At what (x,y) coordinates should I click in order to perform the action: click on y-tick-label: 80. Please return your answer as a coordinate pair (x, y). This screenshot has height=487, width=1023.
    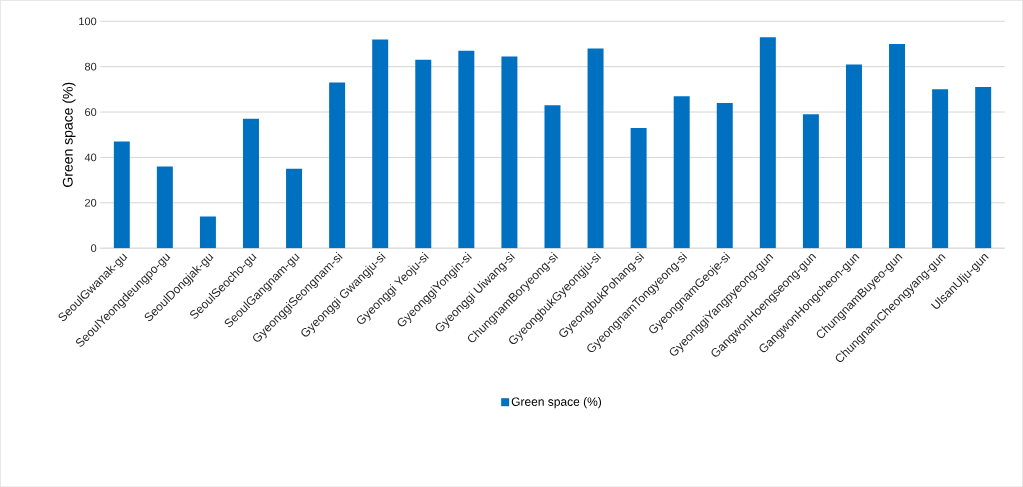
    Looking at the image, I should click on (90, 66).